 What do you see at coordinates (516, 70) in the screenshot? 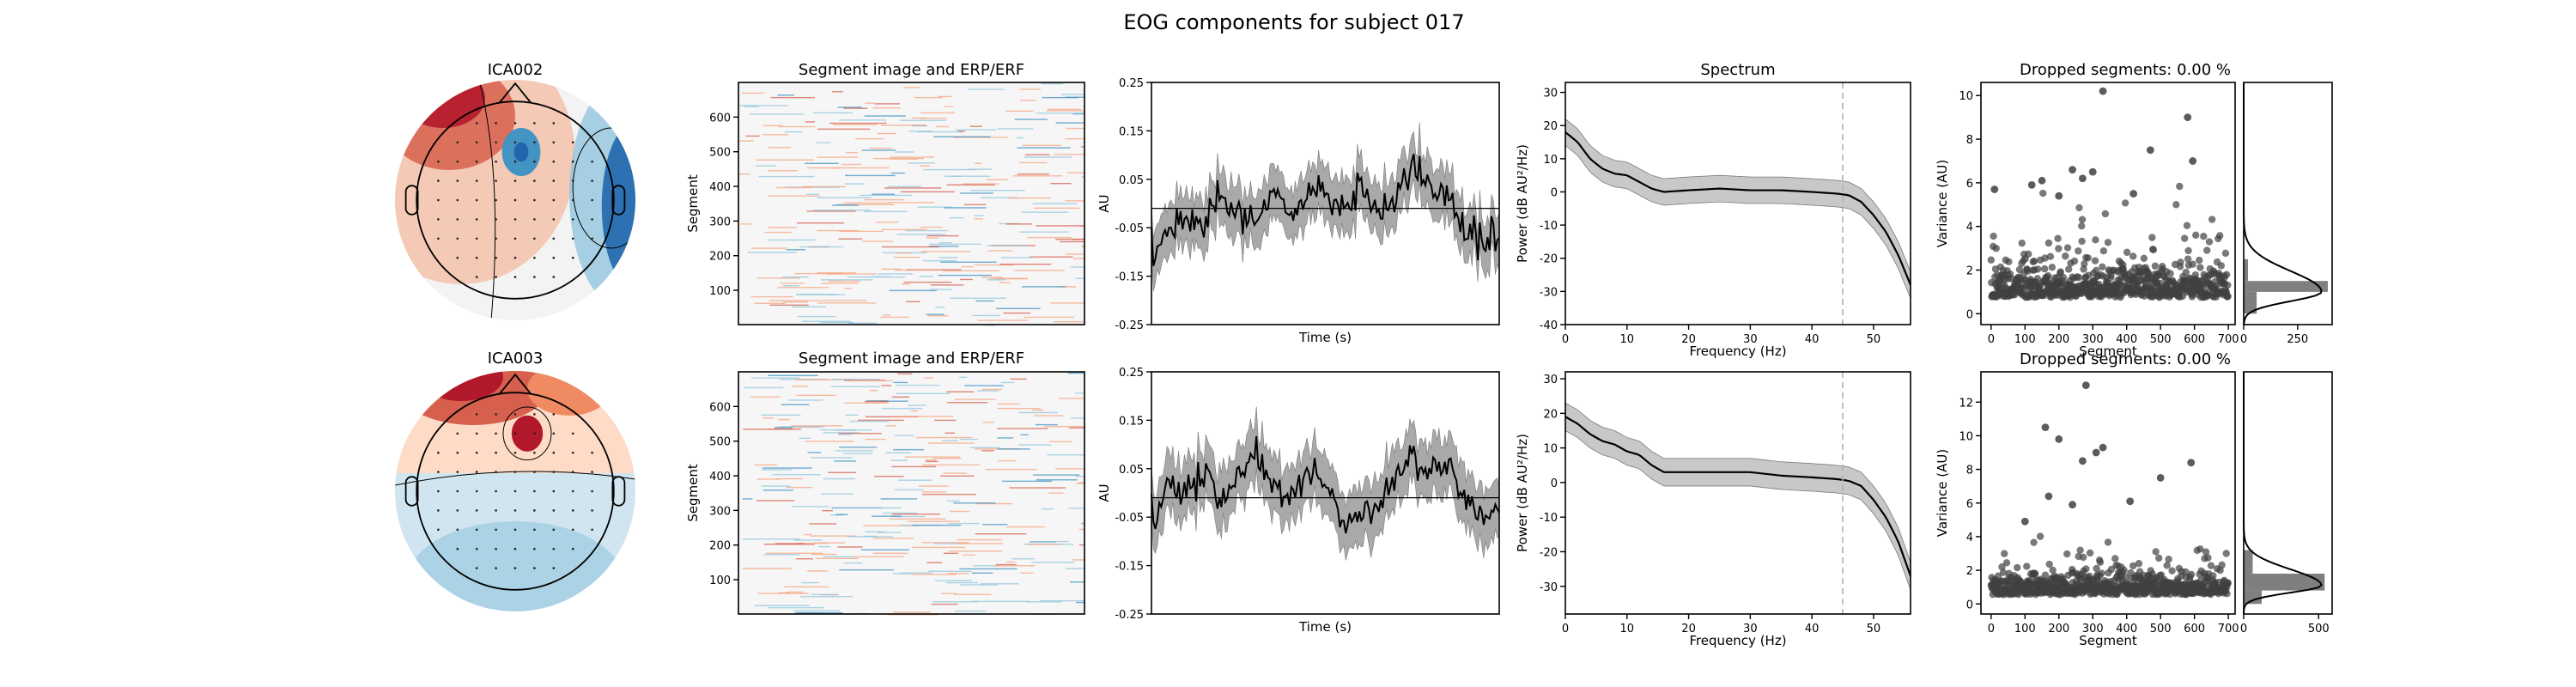
I see `topomap-title: ICA002` at bounding box center [516, 70].